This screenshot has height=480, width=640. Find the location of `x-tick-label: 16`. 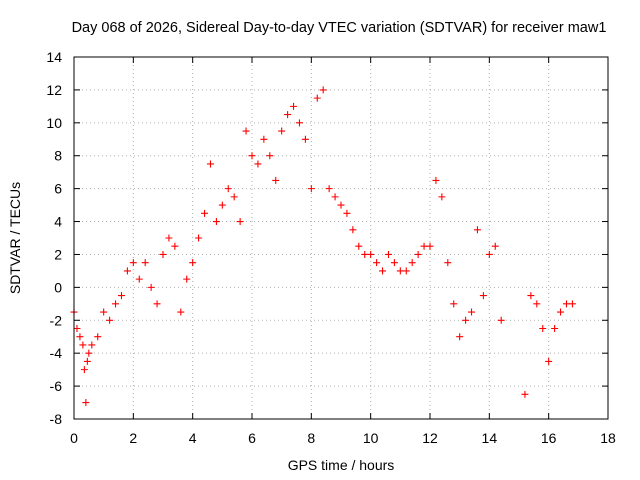

x-tick-label: 16 is located at coordinates (549, 438).